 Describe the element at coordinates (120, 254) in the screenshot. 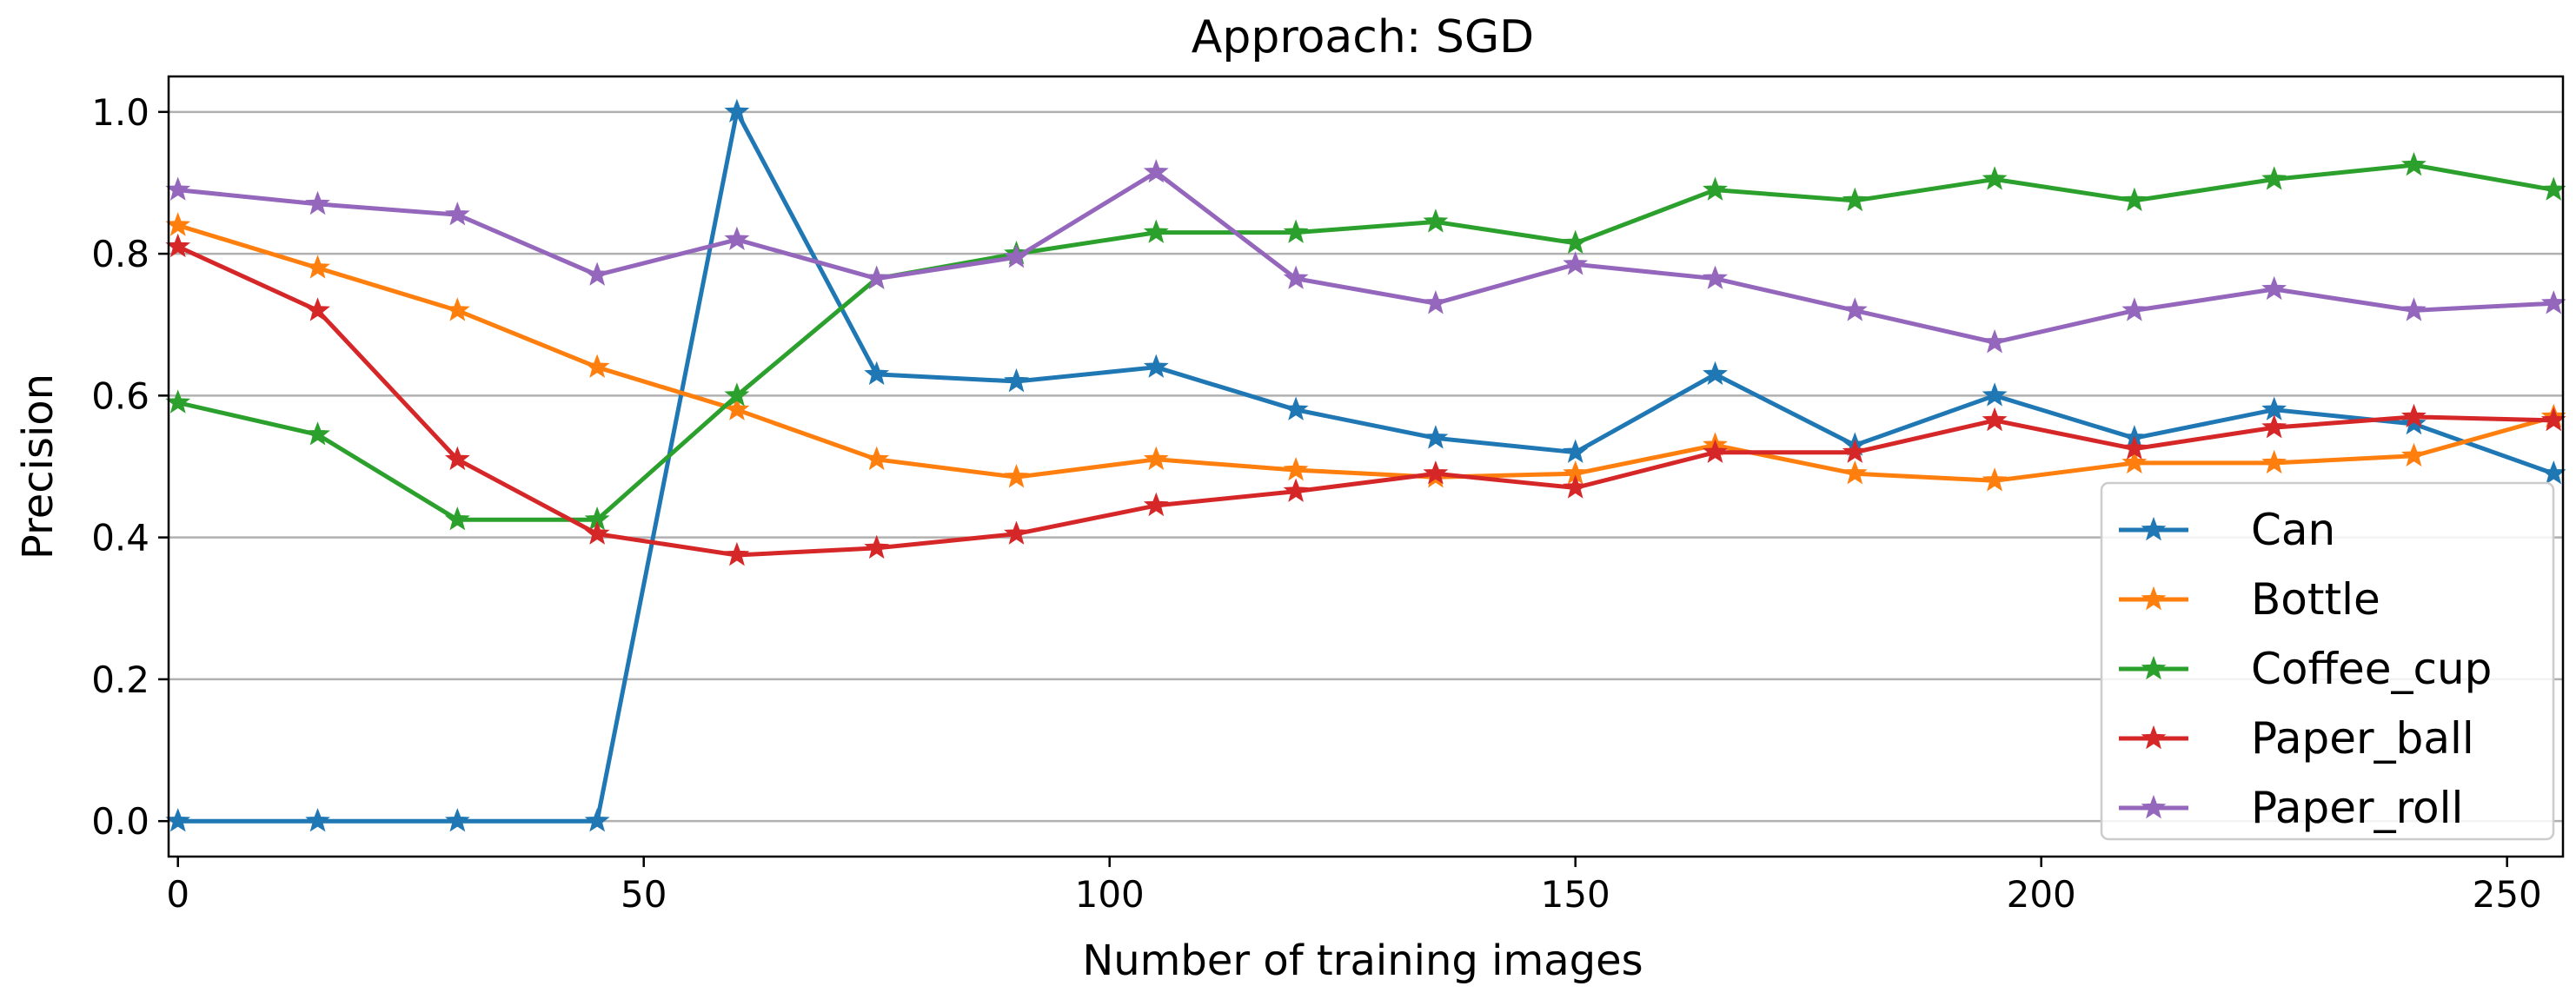

I see `y-tick-label: 0.8` at that location.